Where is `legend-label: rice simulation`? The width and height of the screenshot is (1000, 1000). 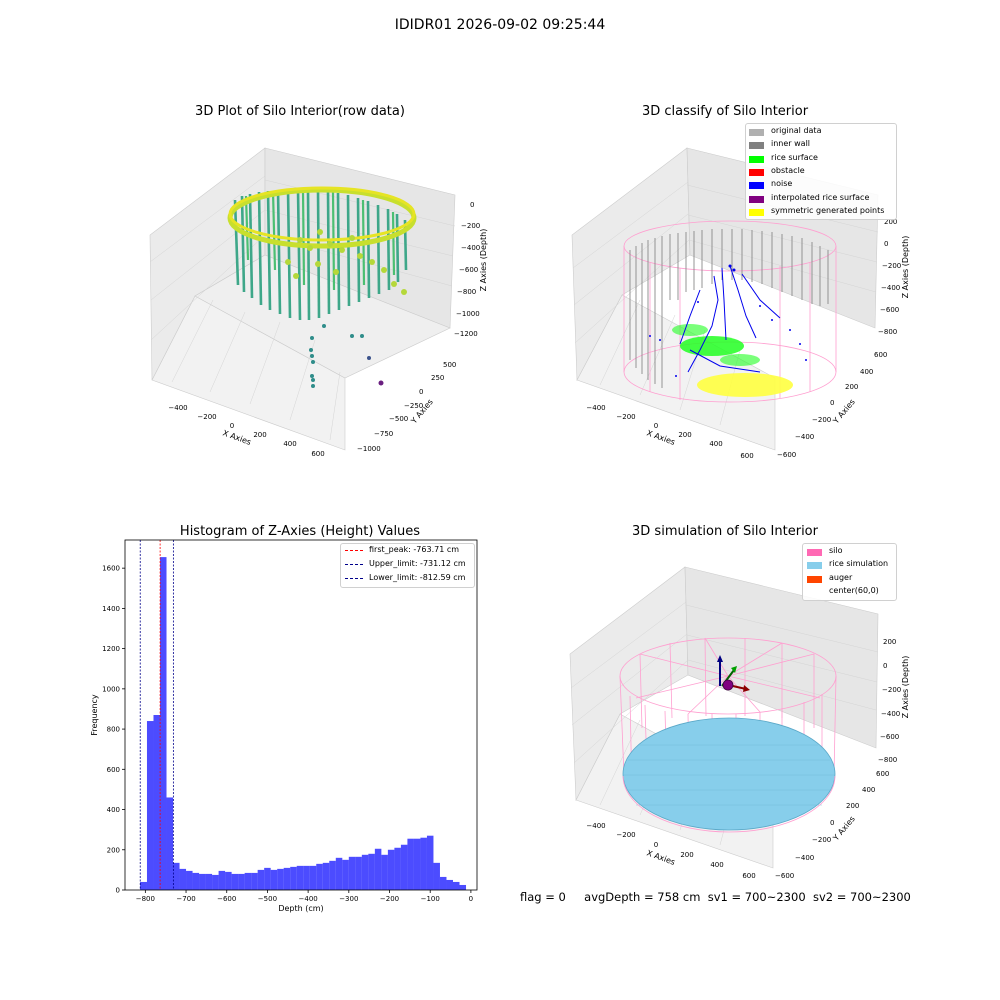
legend-label: rice simulation is located at coordinates (859, 564).